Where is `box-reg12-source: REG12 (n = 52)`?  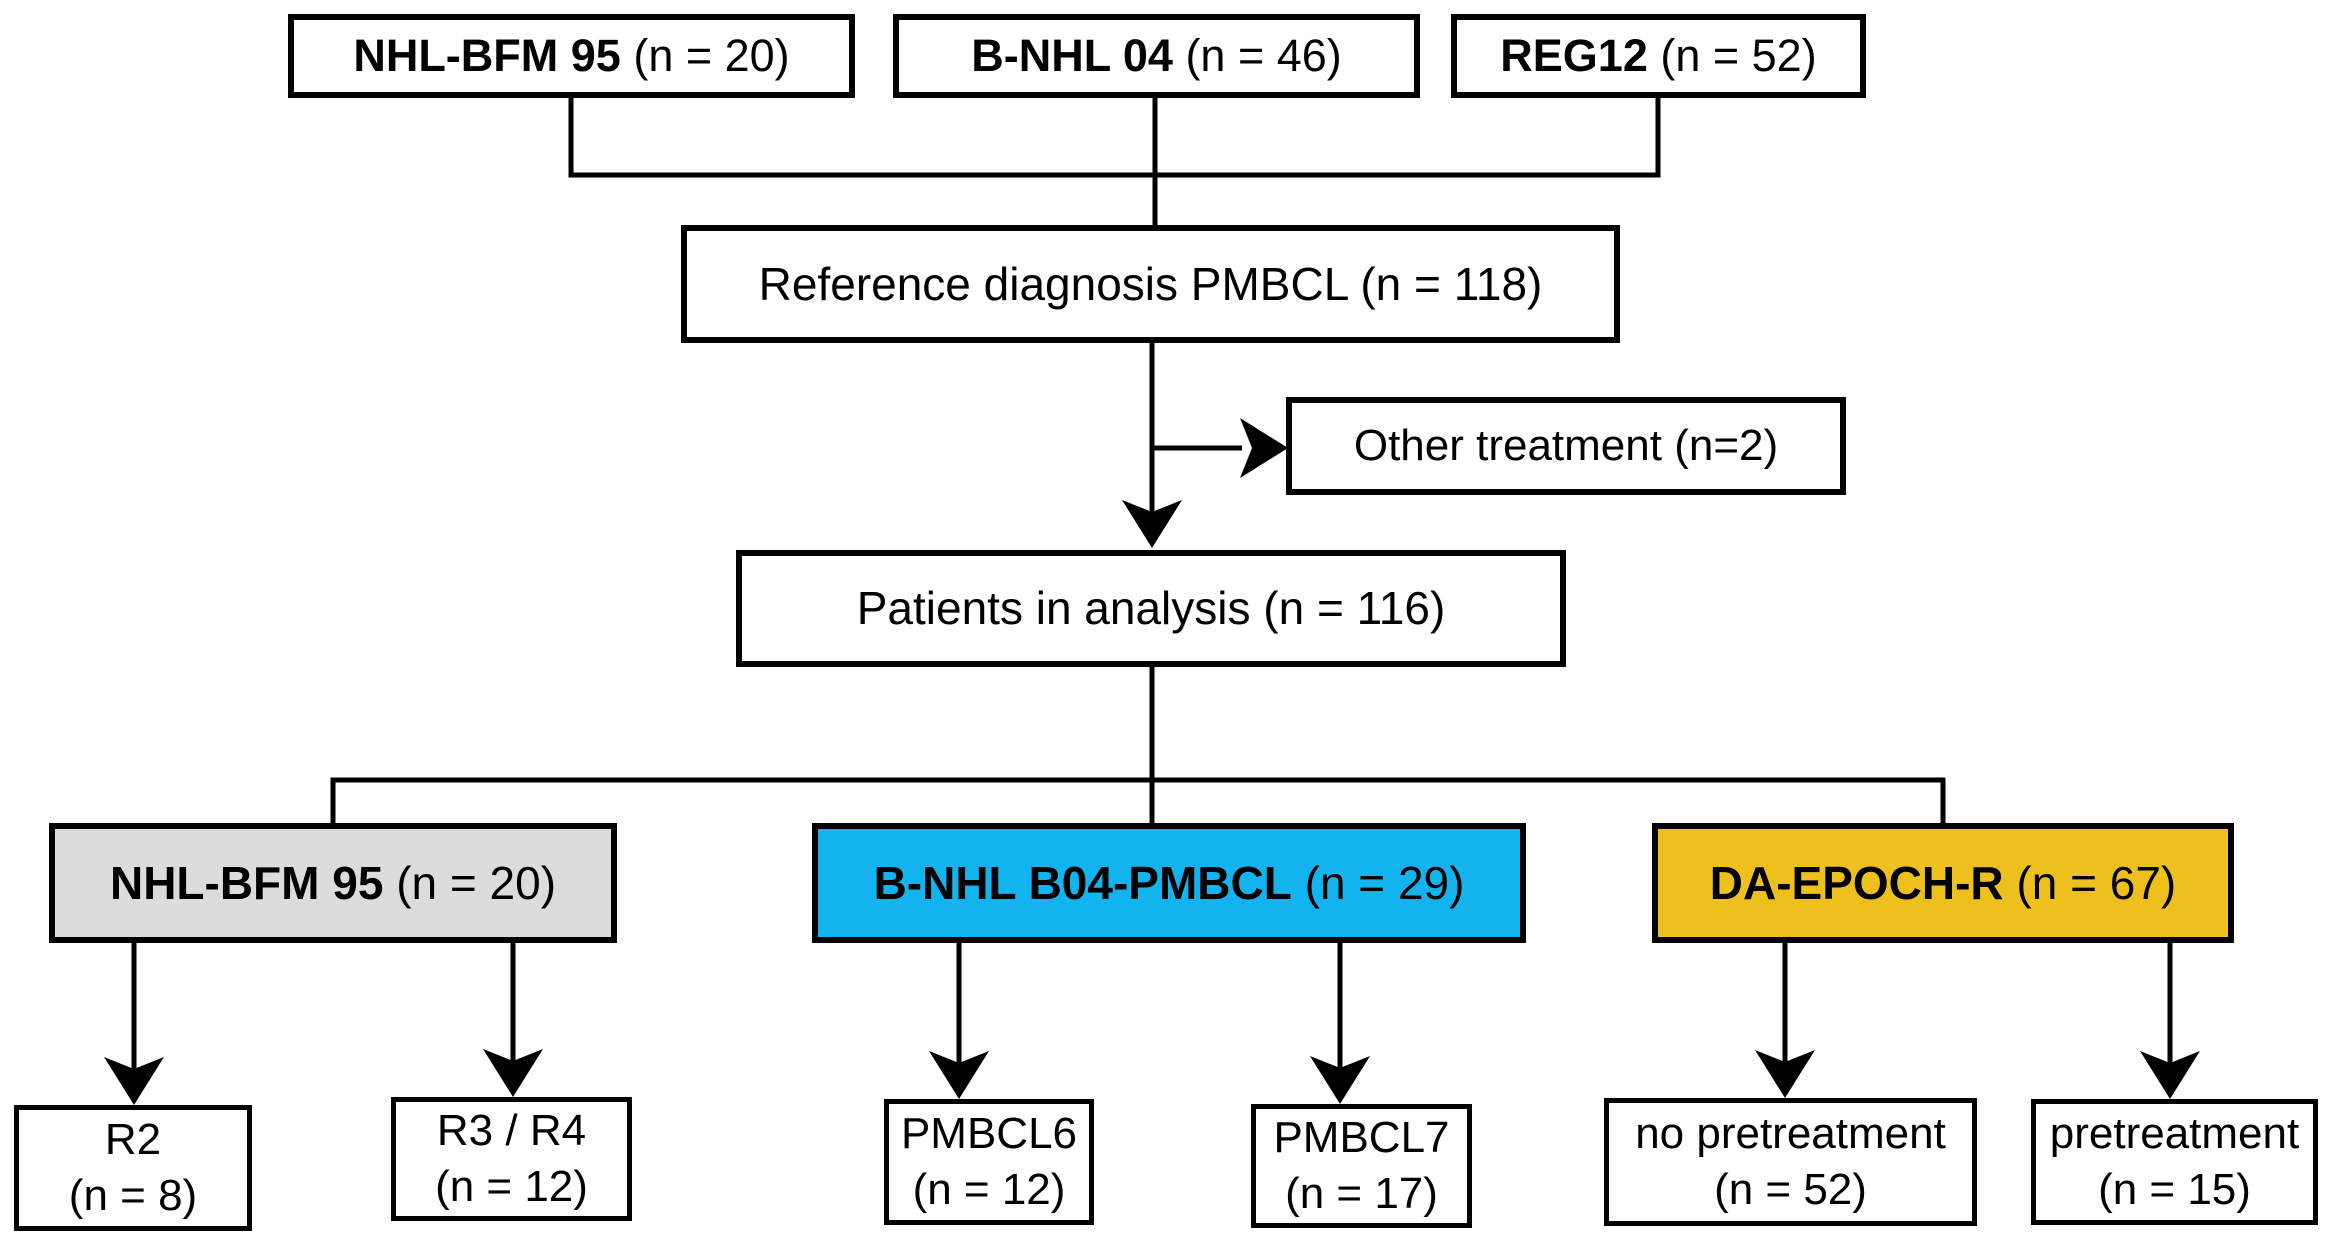
box-reg12-source: REG12 (n = 52) is located at coordinates (1658, 56).